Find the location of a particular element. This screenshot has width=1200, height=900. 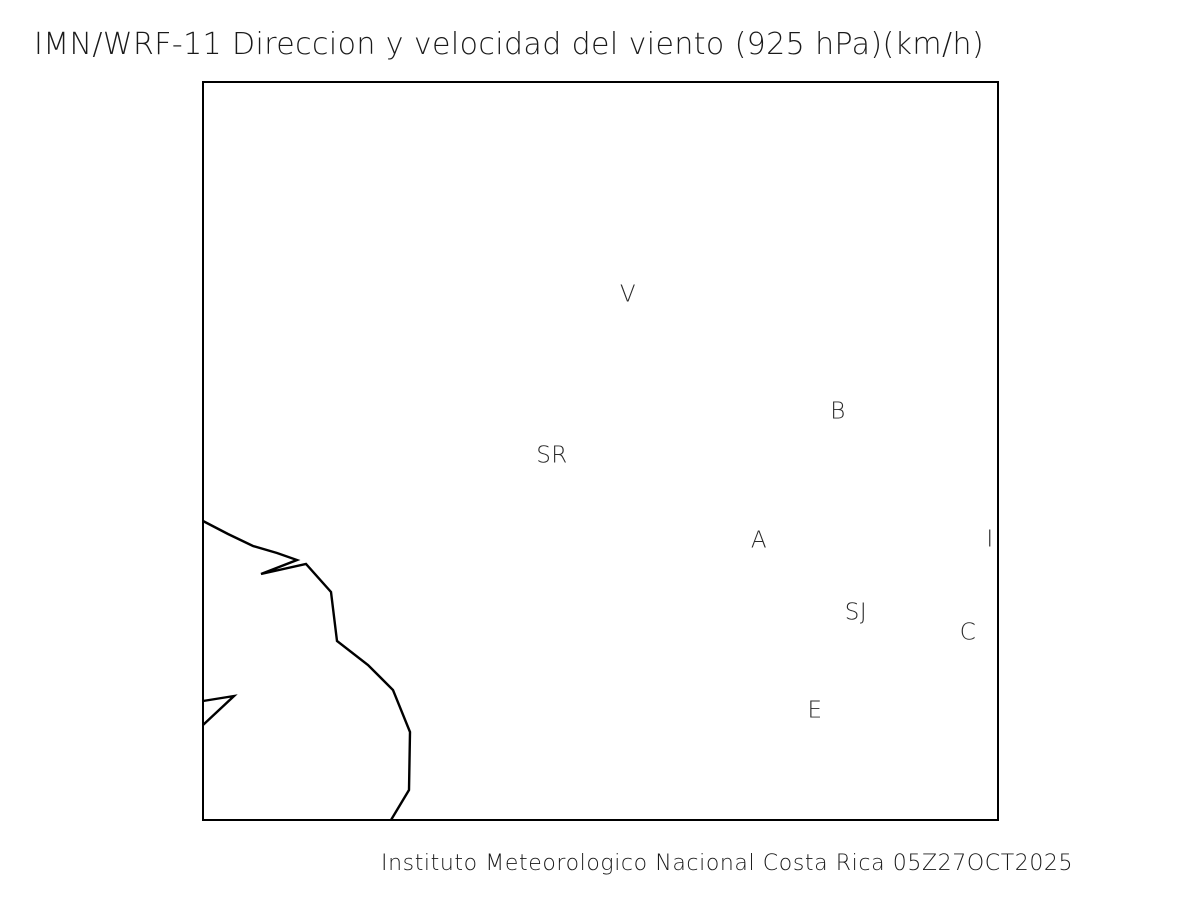

station-sj-label: SJ is located at coordinates (856, 612).